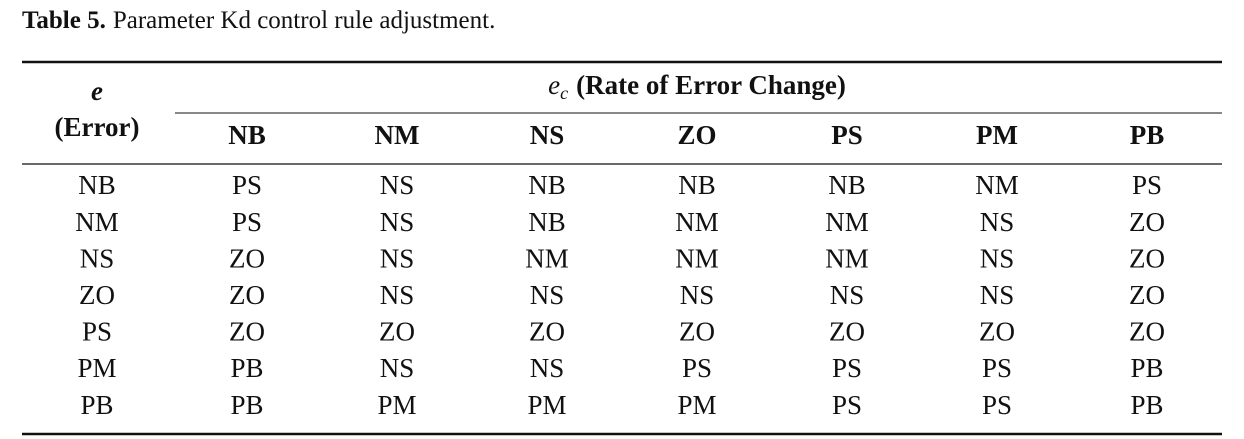 The image size is (1244, 439). What do you see at coordinates (711, 85) in the screenshot?
I see `group-text: (Rate of Error Change)` at bounding box center [711, 85].